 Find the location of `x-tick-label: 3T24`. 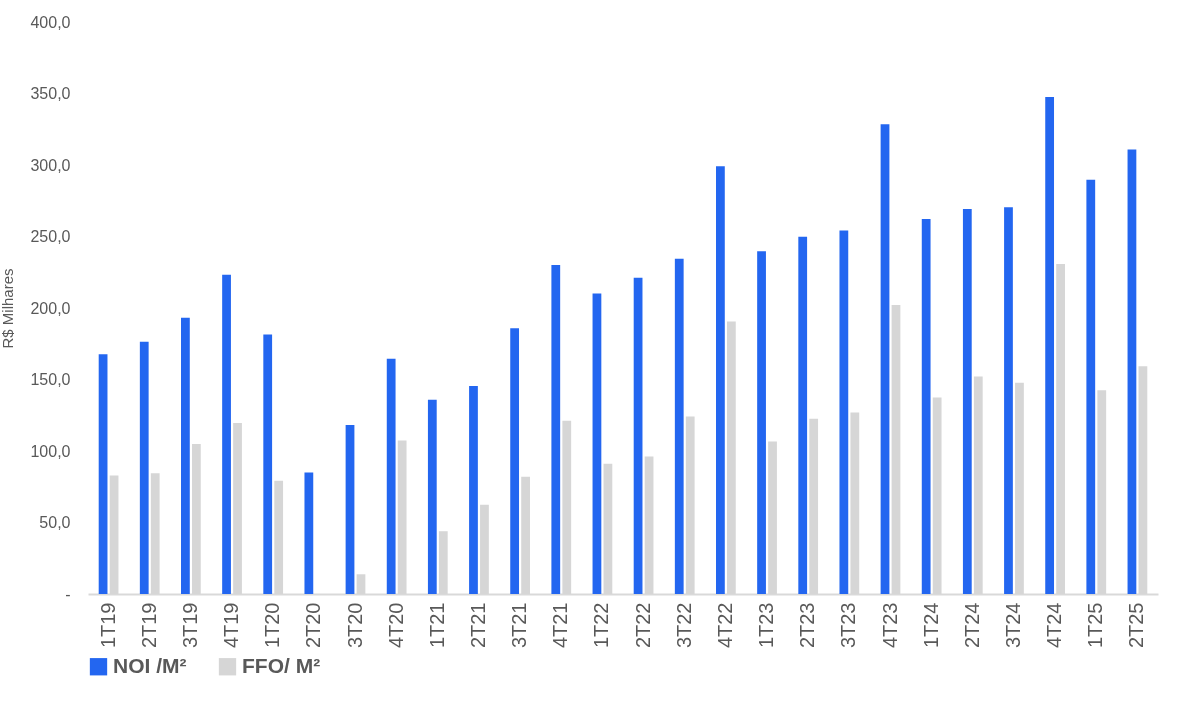

x-tick-label: 3T24 is located at coordinates (1012, 625).